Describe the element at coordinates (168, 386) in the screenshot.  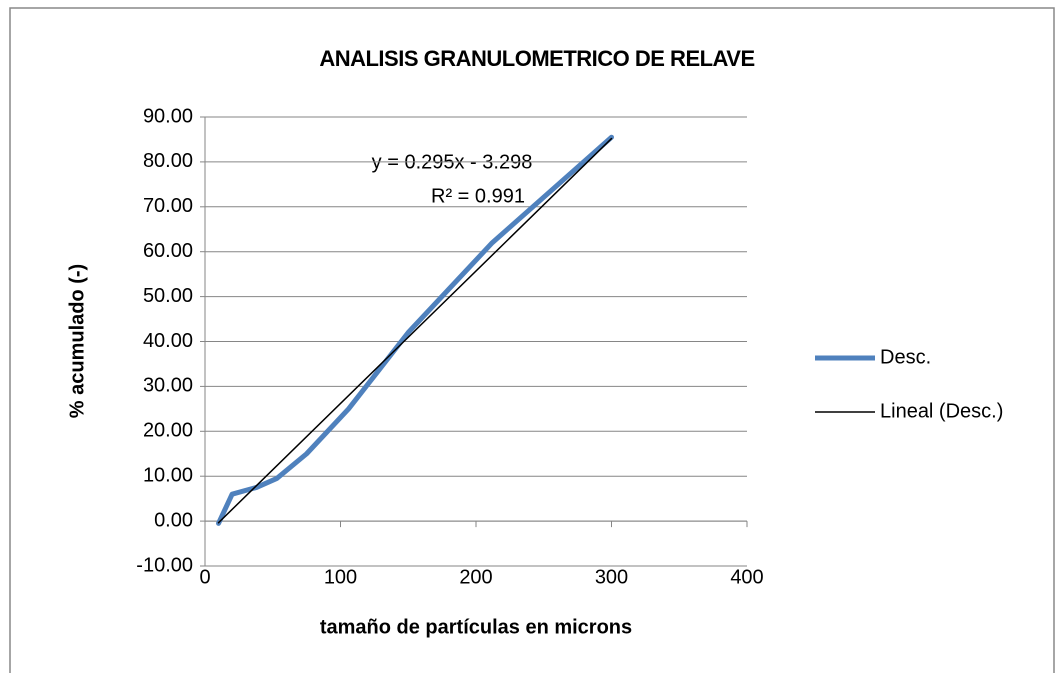
I see `y-tick-label: 30.00` at that location.